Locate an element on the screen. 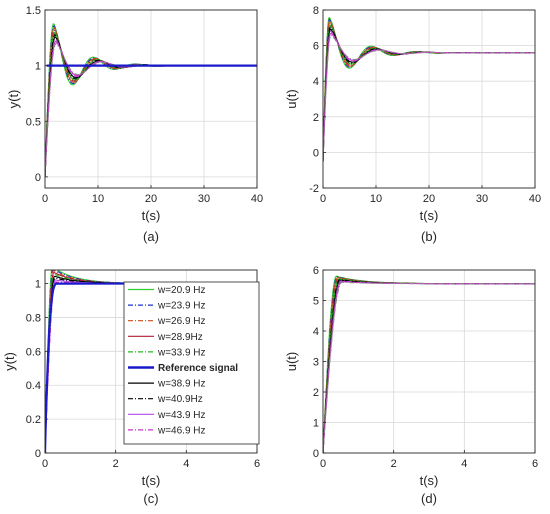 This screenshot has width=550, height=514. y-tick-label: 0.6 is located at coordinates (33, 352).